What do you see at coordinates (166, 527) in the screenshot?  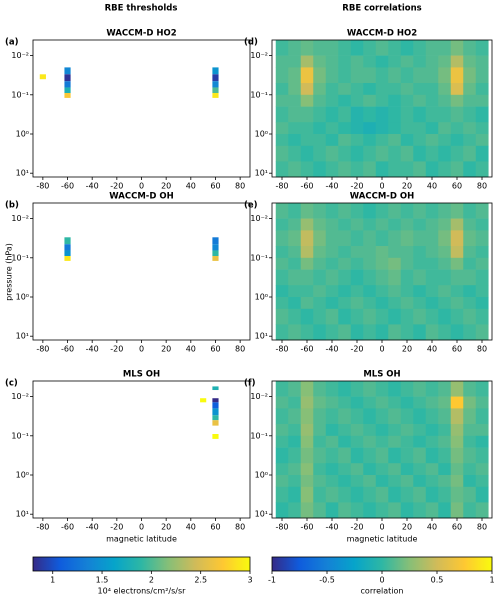 I see `x-tick-label: 20` at bounding box center [166, 527].